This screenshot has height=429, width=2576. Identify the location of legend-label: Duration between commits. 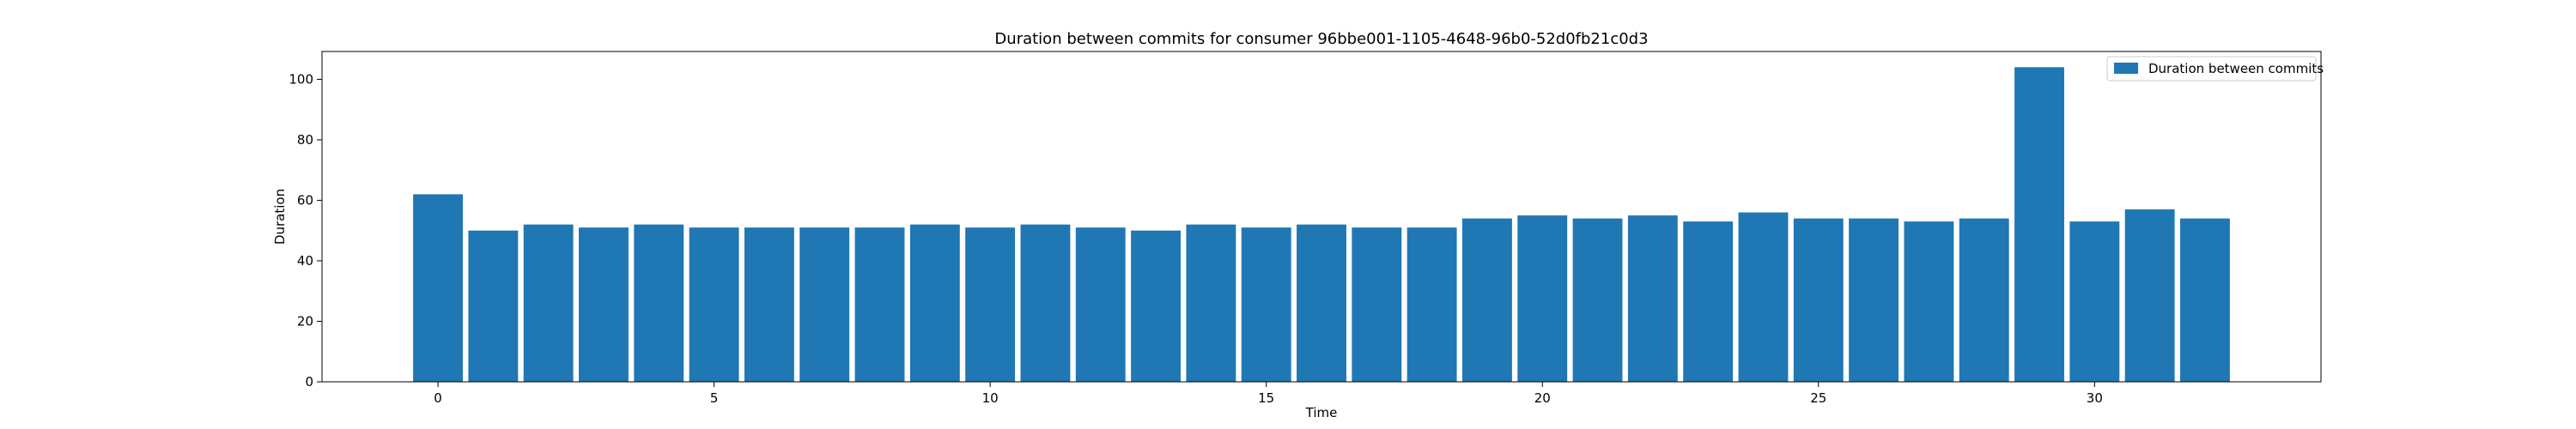
(2236, 68).